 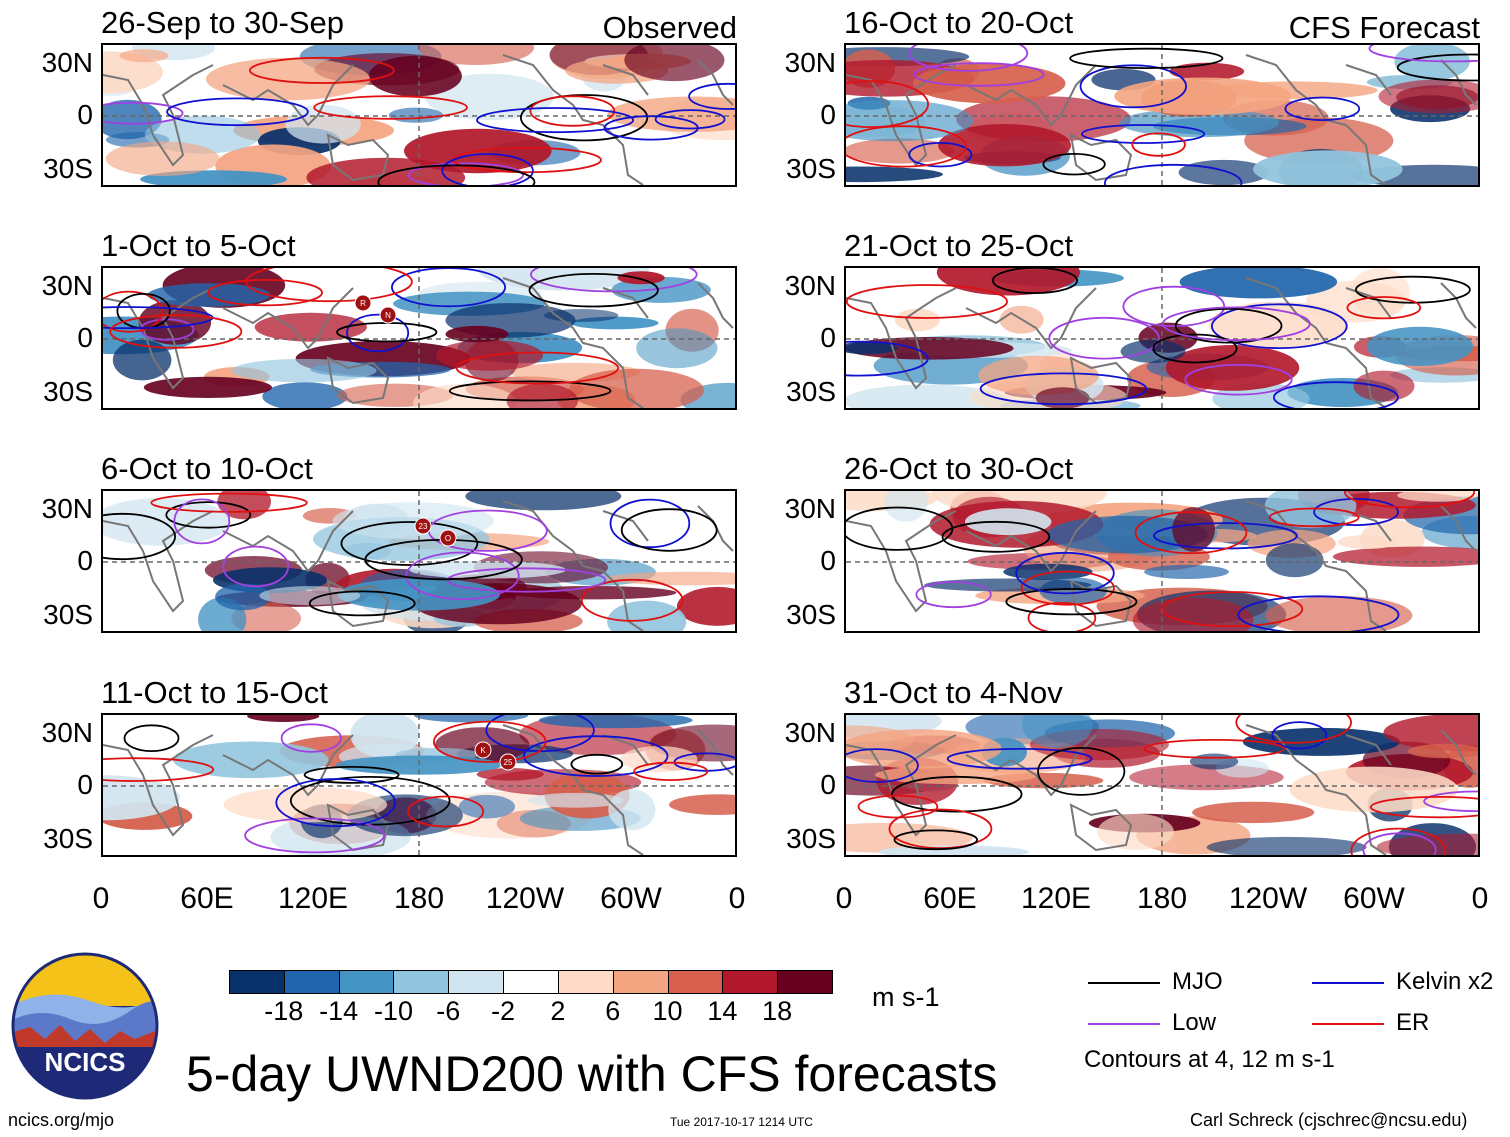 I want to click on footer-url: ncics.org/mjo, so click(x=61, y=1120).